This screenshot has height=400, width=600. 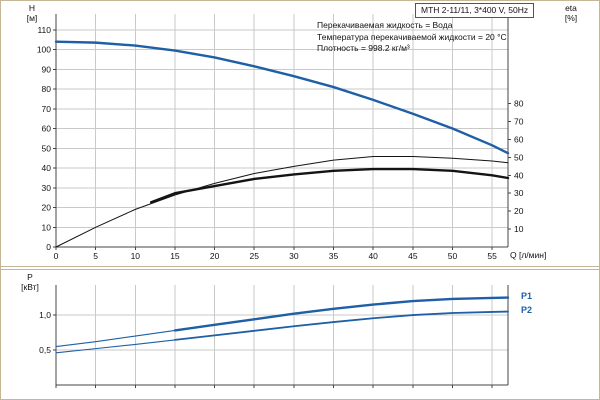 I want to click on svg-text: 25, so click(x=255, y=256).